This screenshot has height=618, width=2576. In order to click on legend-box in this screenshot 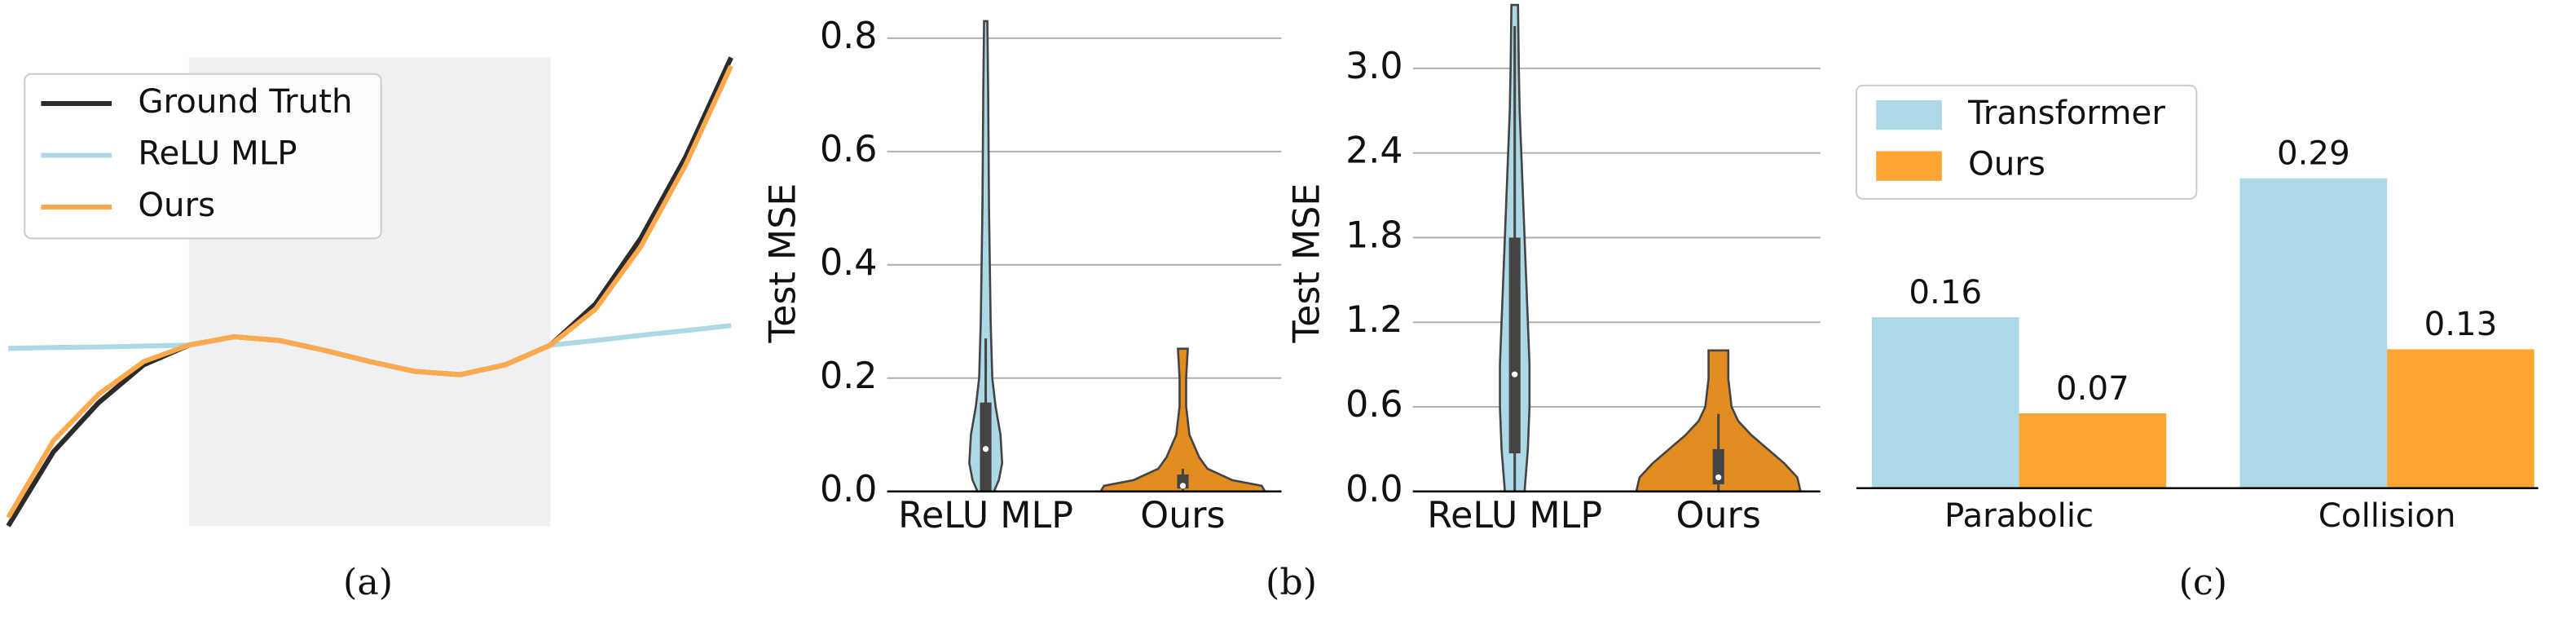, I will do `click(203, 156)`.